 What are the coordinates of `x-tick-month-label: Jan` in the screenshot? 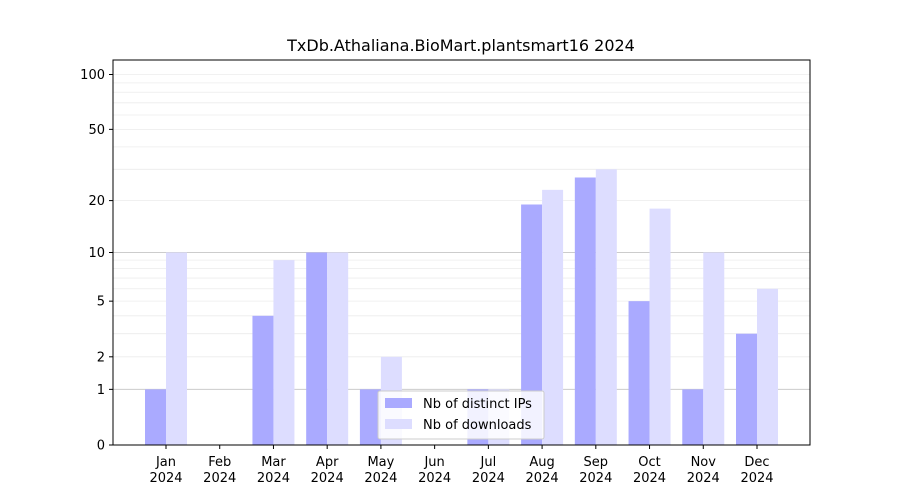 It's located at (165, 462).